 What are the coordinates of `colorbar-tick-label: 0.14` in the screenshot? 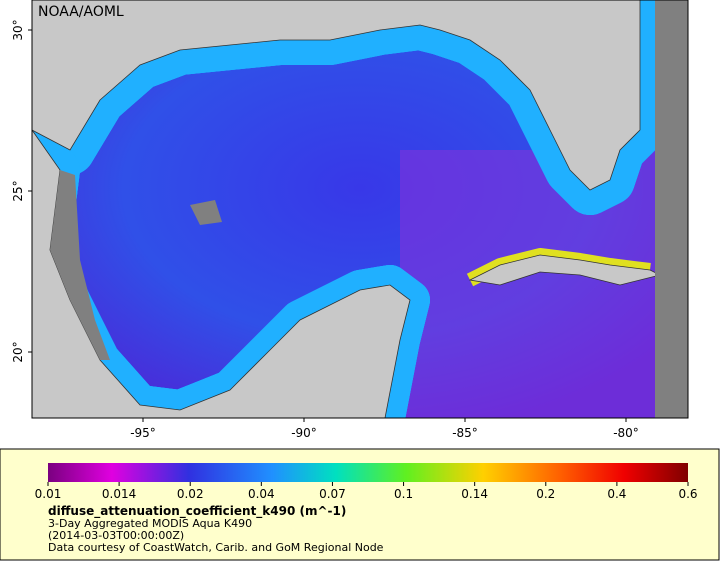 It's located at (474, 494).